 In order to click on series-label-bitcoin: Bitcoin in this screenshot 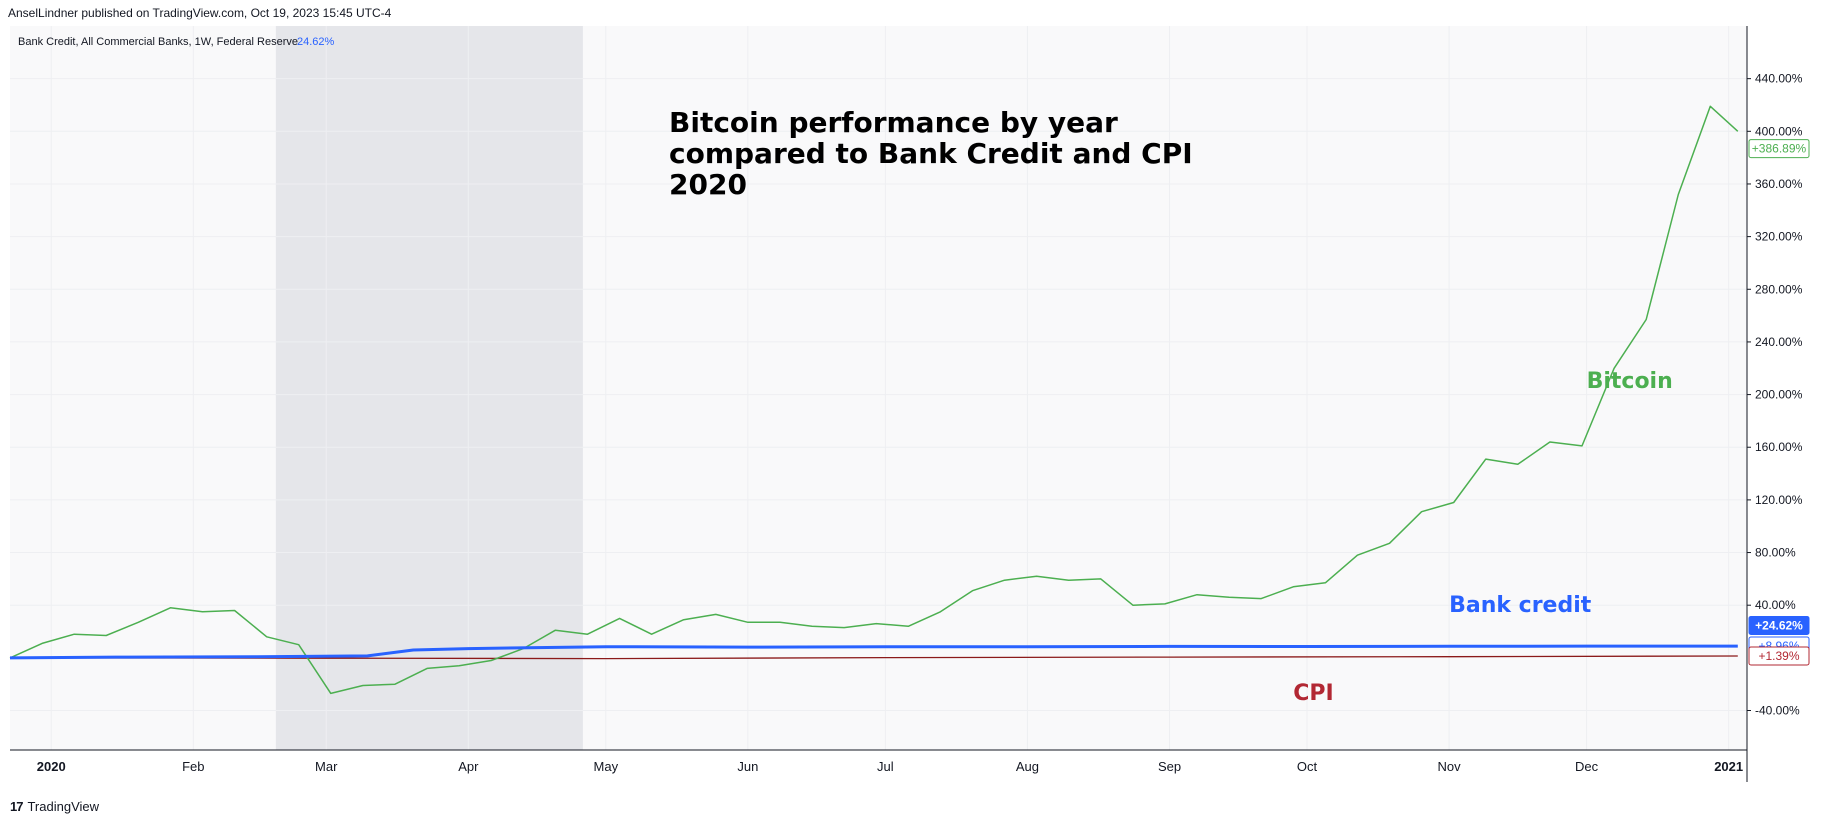, I will do `click(1630, 381)`.